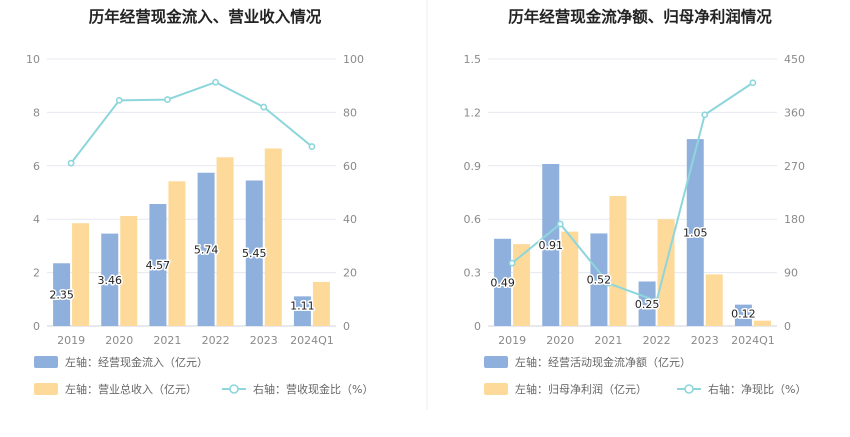  What do you see at coordinates (640, 16) in the screenshot?
I see `chart-title: 历年经营现金流净额、归母净利润情况` at bounding box center [640, 16].